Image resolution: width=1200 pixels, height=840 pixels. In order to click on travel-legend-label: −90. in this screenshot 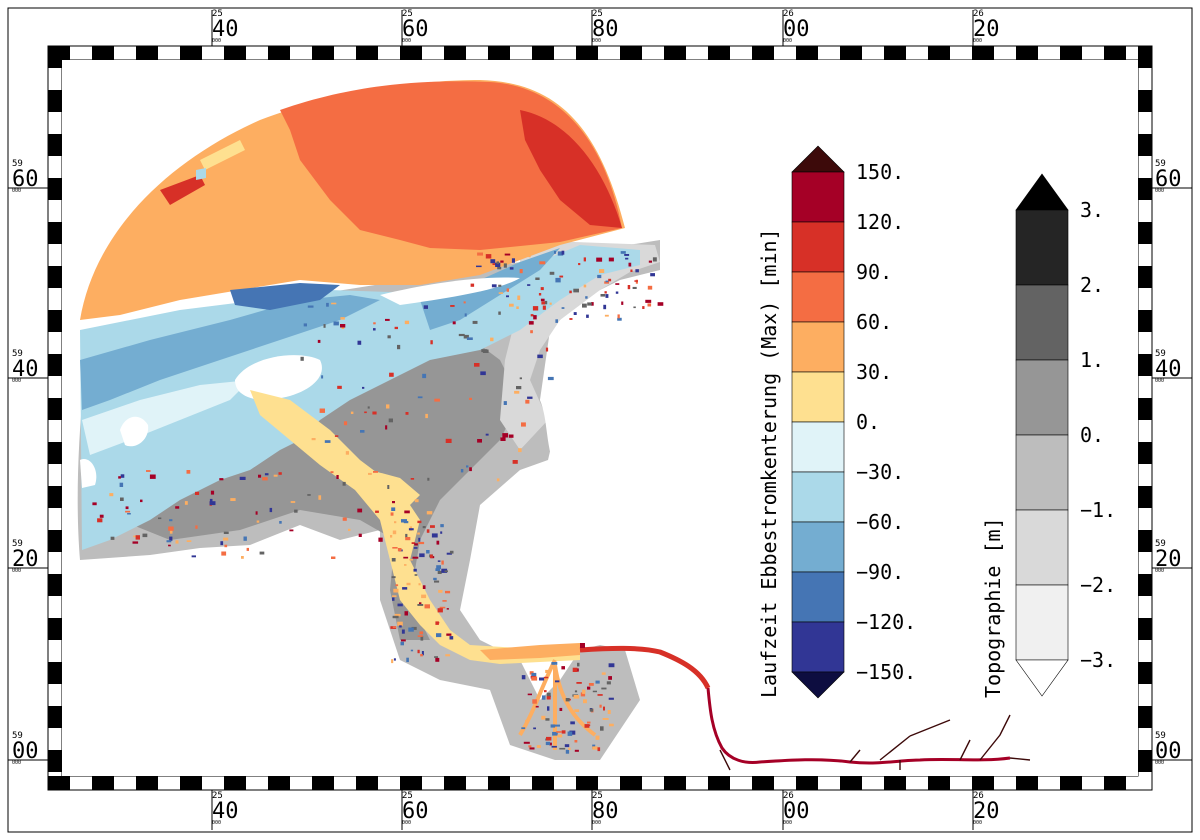, I will do `click(880, 572)`.